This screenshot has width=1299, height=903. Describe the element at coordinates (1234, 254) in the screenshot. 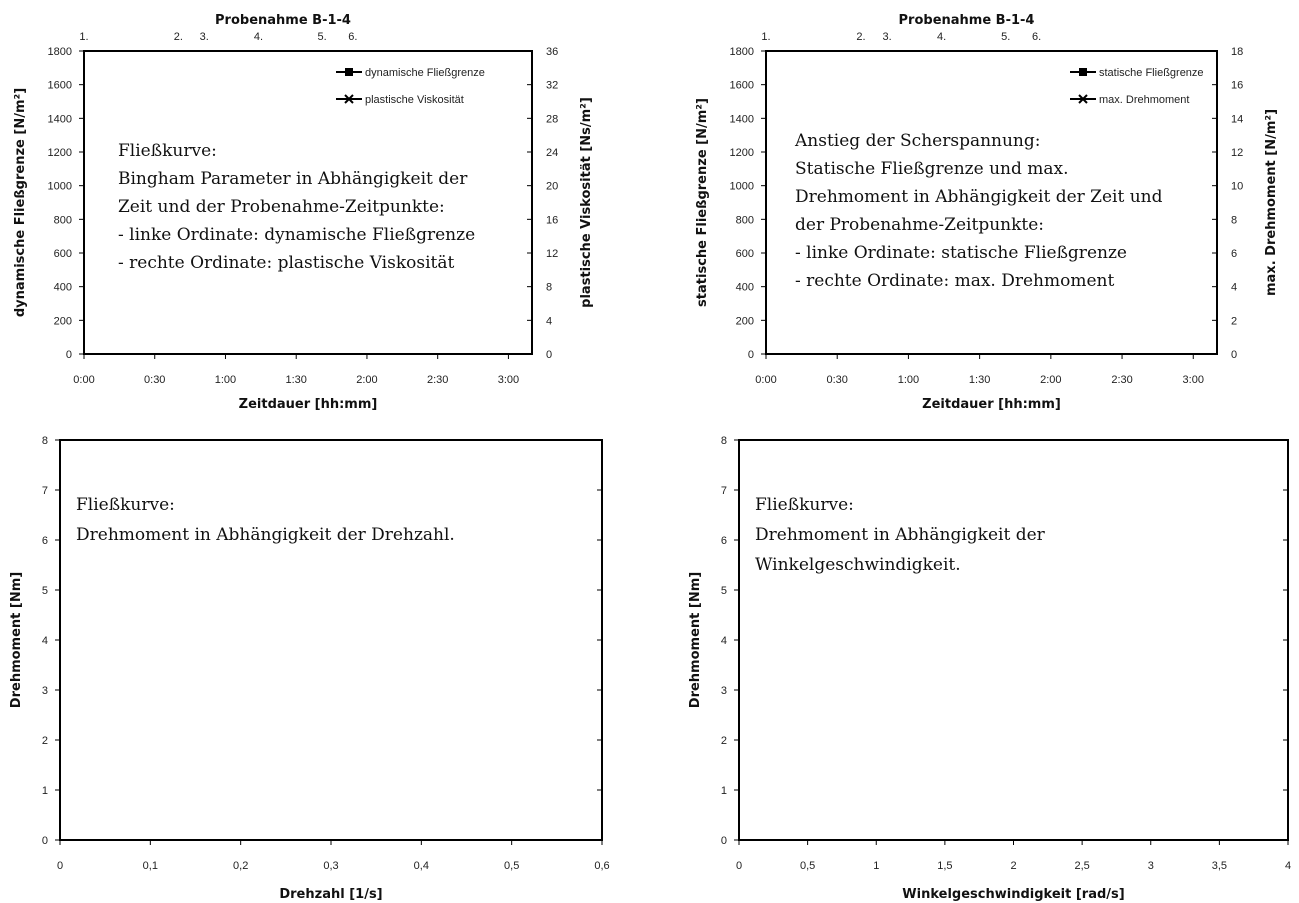

I see `y2-tick-label: 6` at that location.